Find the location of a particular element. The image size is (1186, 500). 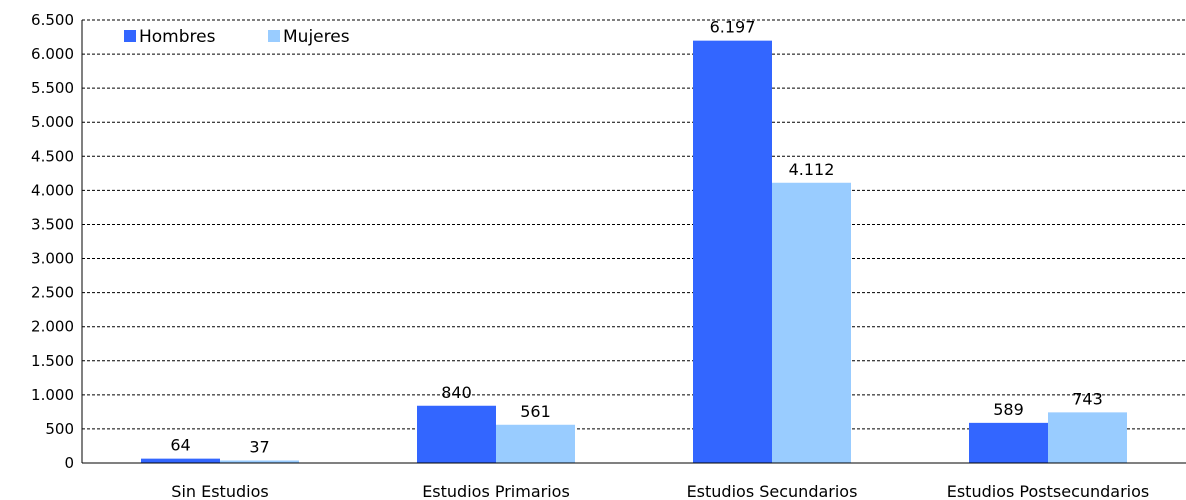

y-tick-label: 2.500 is located at coordinates (52, 293).